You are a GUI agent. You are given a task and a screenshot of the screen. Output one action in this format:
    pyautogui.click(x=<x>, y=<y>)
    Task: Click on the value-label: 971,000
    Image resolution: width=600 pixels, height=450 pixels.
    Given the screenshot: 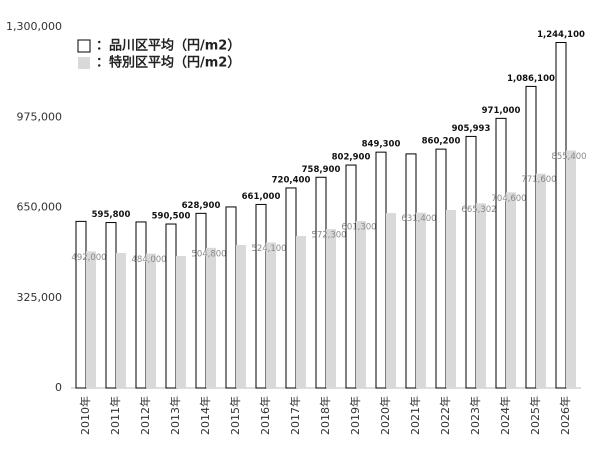 What is the action you would take?
    pyautogui.click(x=501, y=111)
    